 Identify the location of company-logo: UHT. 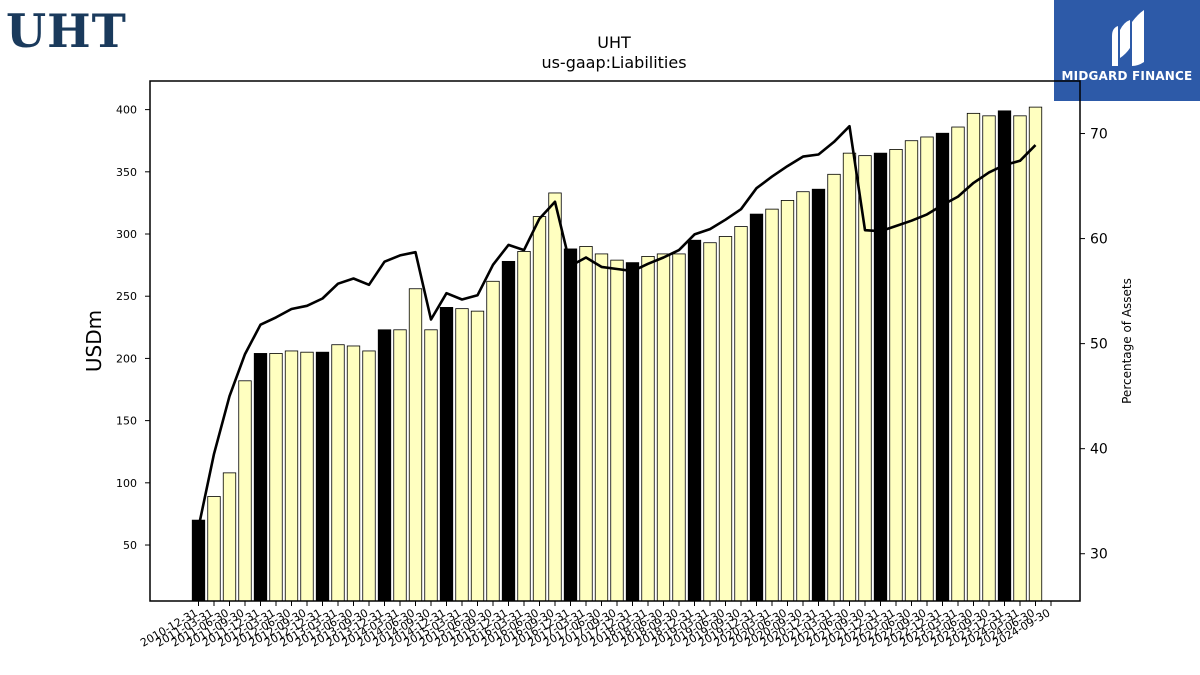
(66, 31).